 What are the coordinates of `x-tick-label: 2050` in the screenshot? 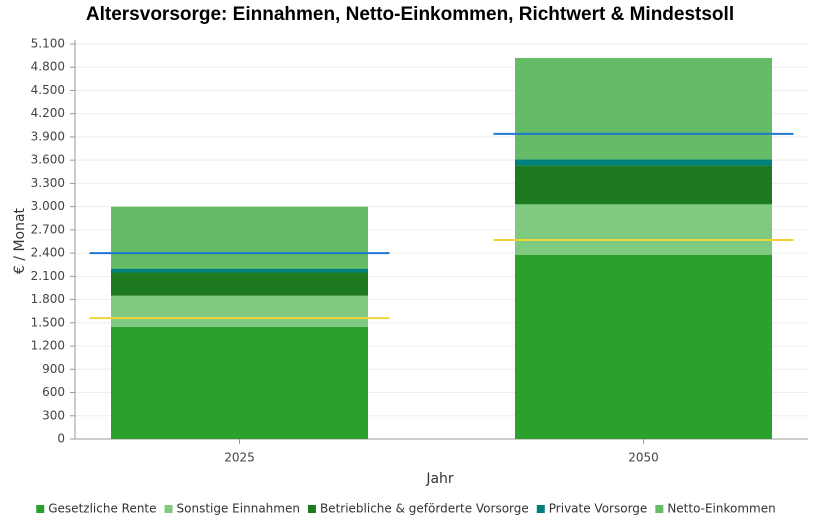 It's located at (643, 458).